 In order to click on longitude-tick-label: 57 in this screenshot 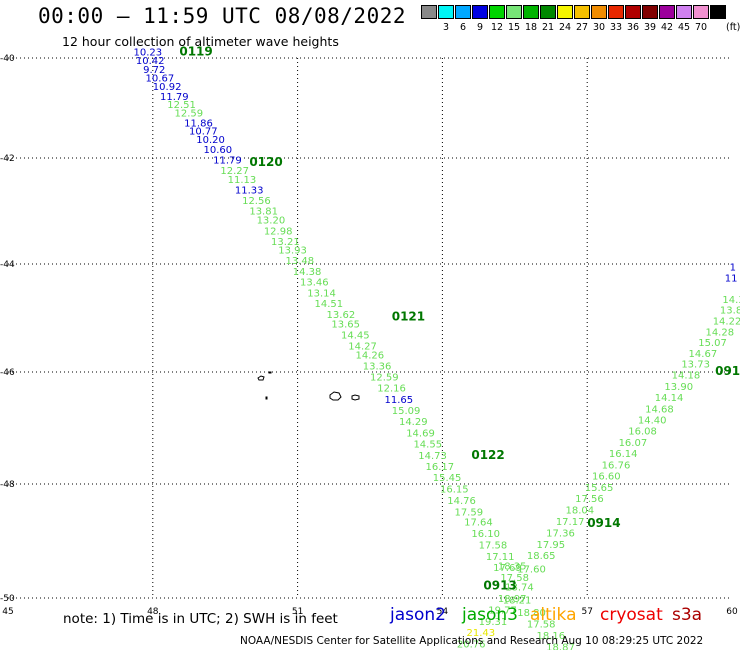, I will do `click(586, 612)`.